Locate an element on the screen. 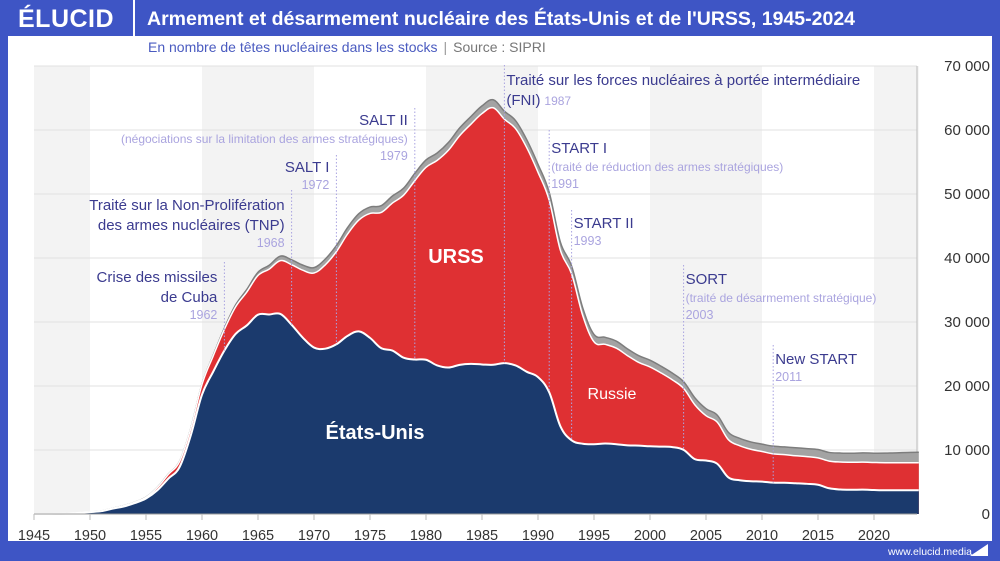 This screenshot has height=561, width=1000. y-tick-label: 70 000 is located at coordinates (967, 66).